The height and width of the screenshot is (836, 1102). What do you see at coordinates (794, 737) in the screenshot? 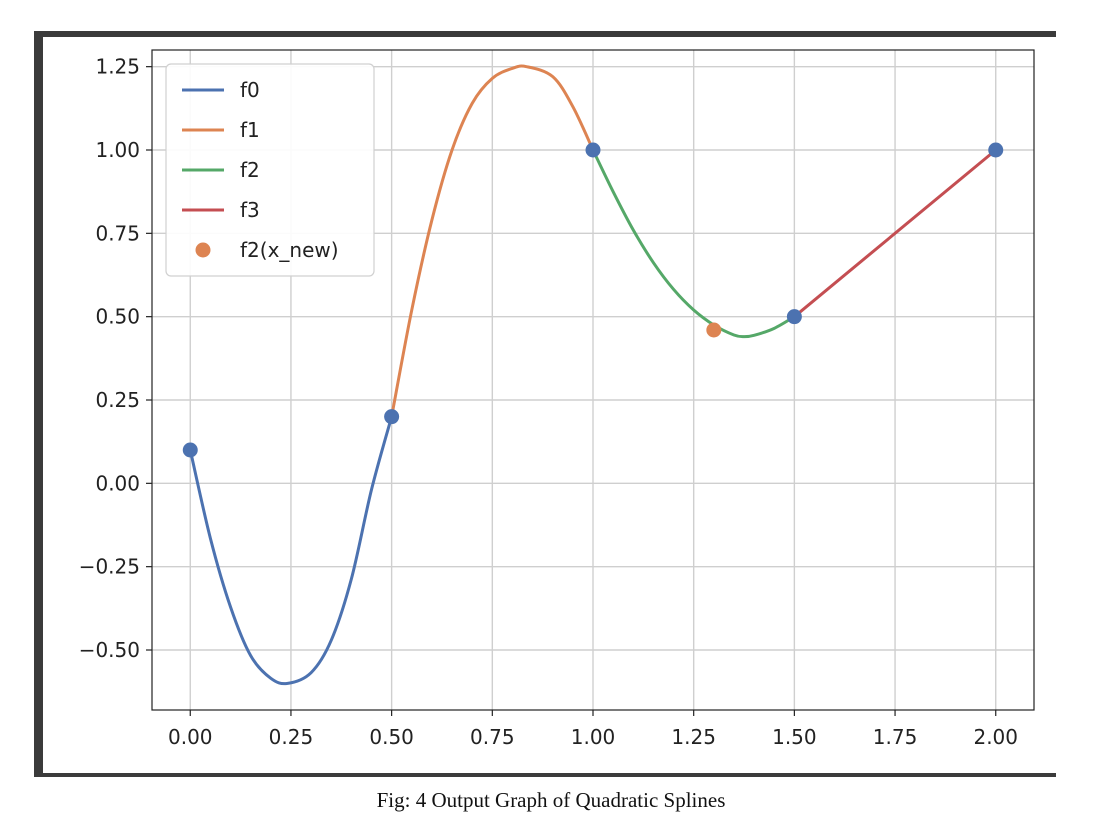
I see `x-tick-label: 1.50` at bounding box center [794, 737].